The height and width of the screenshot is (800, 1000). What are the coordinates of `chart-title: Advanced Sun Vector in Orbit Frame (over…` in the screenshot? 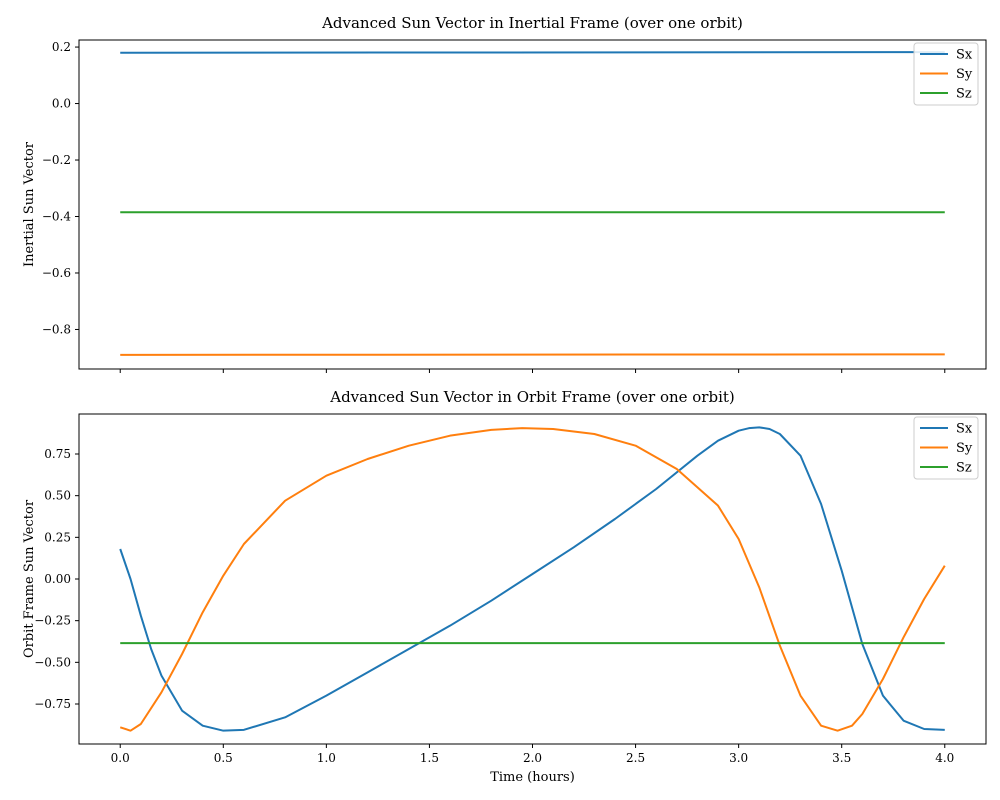 It's located at (532, 397).